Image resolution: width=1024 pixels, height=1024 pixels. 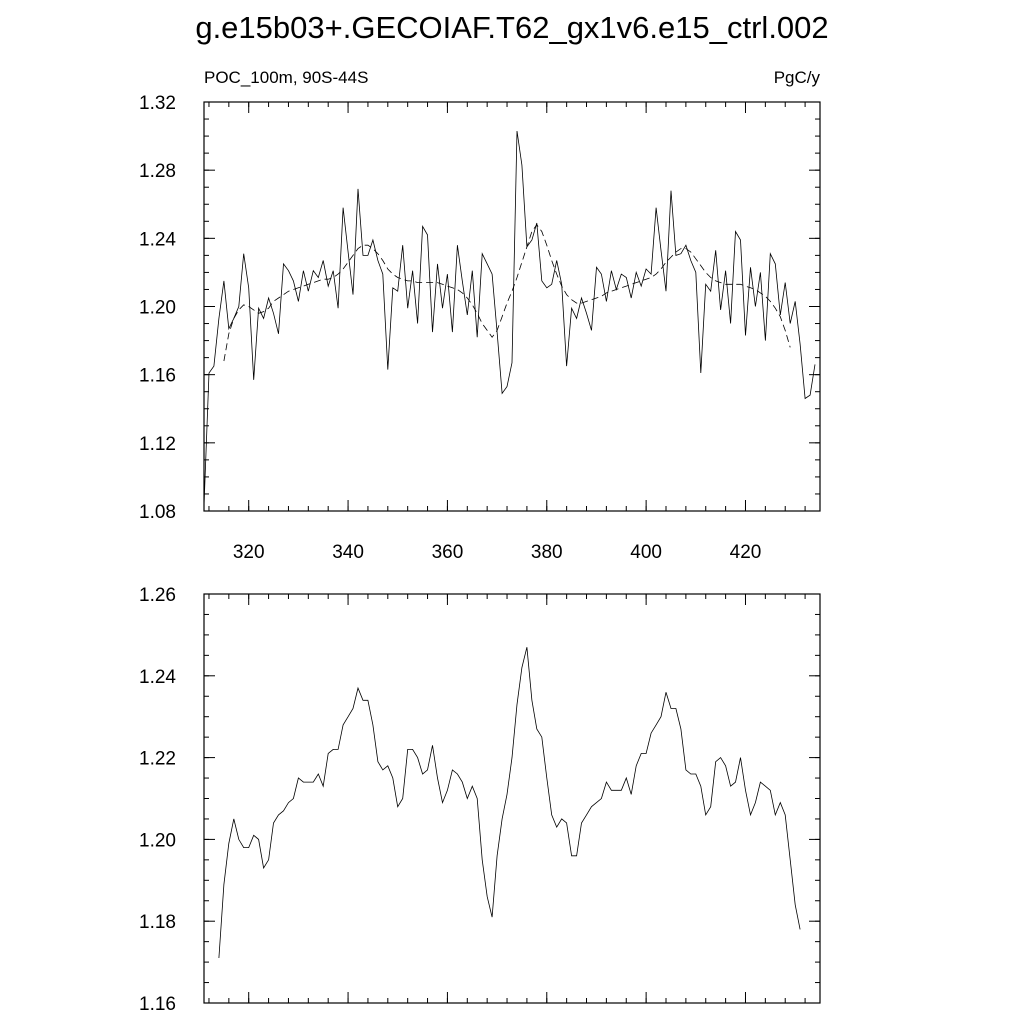 What do you see at coordinates (646, 552) in the screenshot?
I see `top-x-tick-label: 400` at bounding box center [646, 552].